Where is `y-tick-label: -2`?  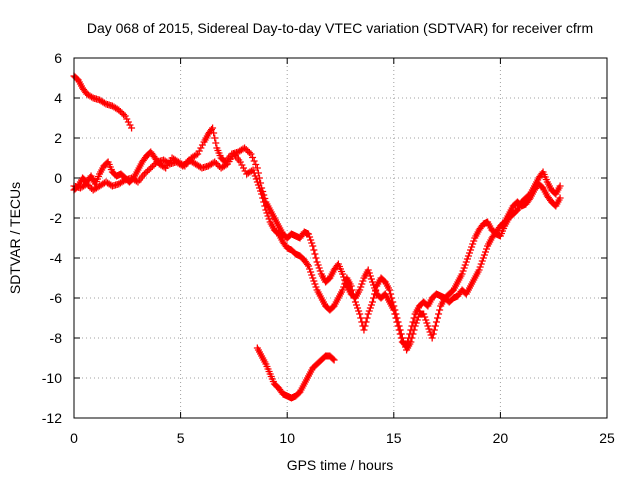 y-tick-label: -2 is located at coordinates (56, 218).